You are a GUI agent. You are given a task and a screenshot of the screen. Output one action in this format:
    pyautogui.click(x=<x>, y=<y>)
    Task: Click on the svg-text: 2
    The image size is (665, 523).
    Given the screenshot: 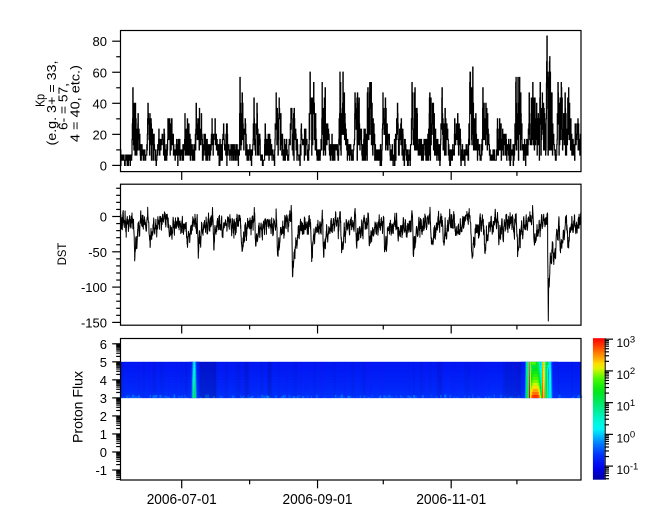 What is the action you would take?
    pyautogui.click(x=103, y=416)
    